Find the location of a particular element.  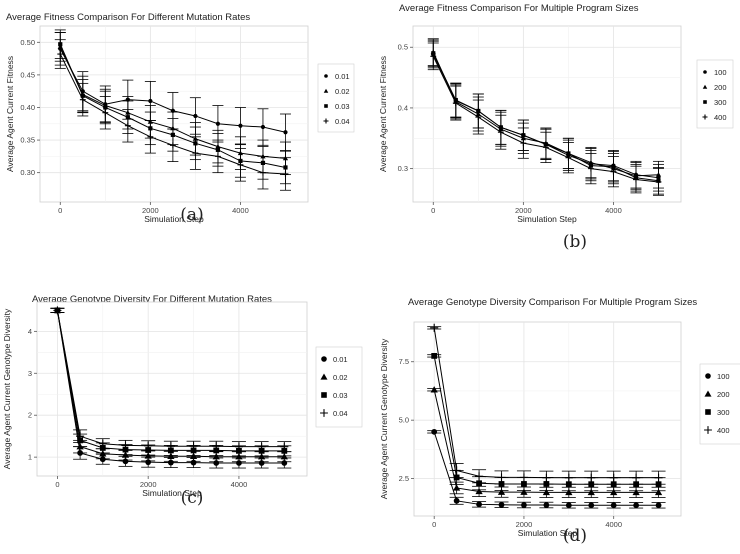

gridlines is located at coordinates (547, 114).